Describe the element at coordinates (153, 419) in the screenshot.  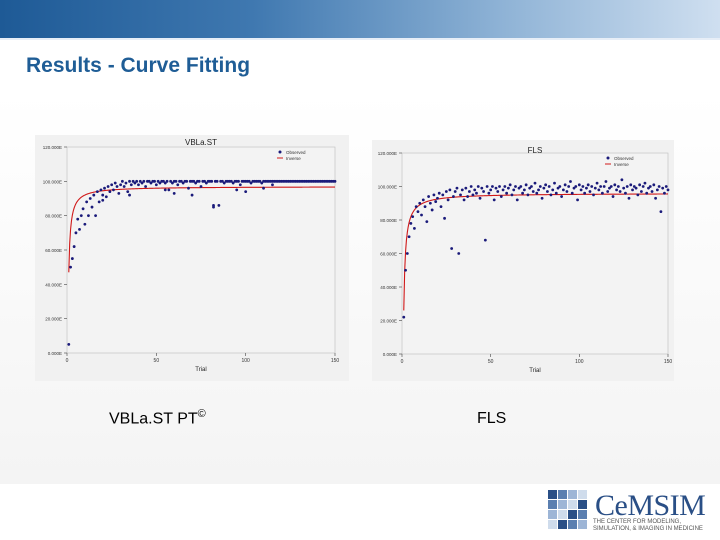
I see `caption-vblast-text: VBLa.ST PT` at that location.